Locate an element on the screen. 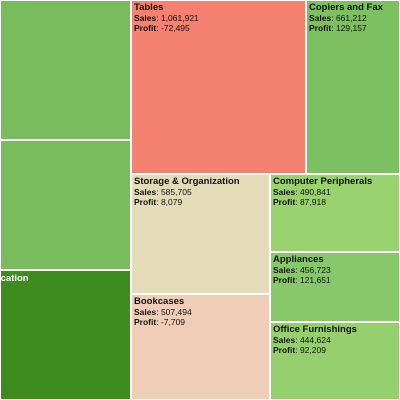 The width and height of the screenshot is (400, 400). treemap-tile: Appliances Sales: 456,723 Profit: 121,651 is located at coordinates (335, 287).